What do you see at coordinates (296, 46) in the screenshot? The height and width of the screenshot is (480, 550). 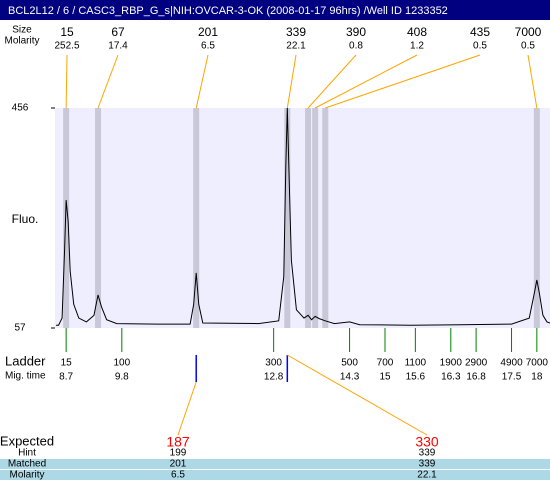 I see `peak-molarity: 22.1` at bounding box center [296, 46].